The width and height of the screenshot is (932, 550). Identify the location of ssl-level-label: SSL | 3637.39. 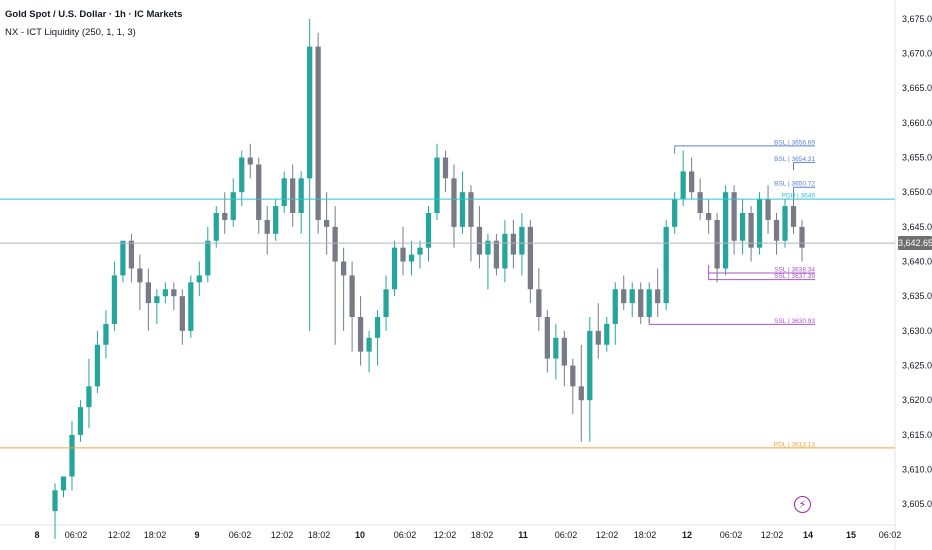
(794, 276).